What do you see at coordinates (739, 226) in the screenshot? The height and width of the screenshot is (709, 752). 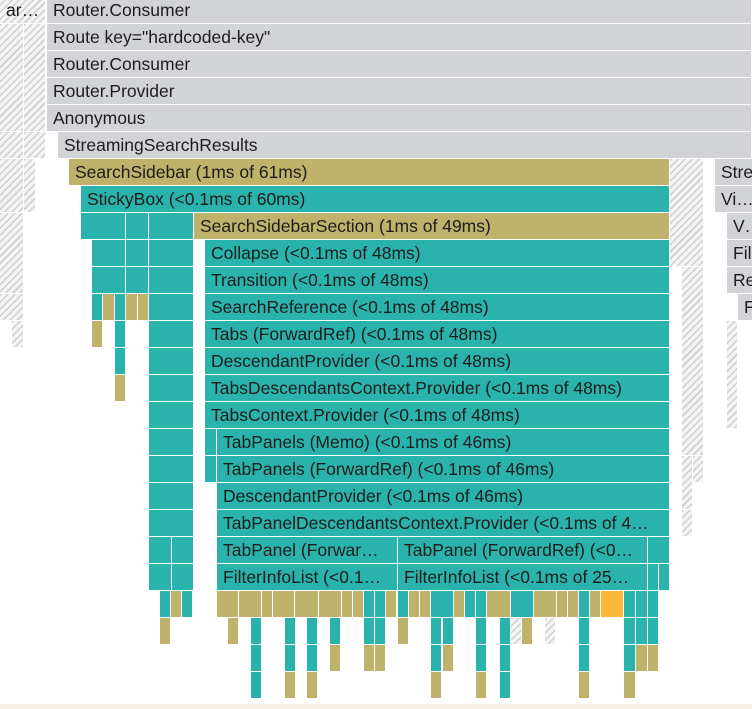 I see `flame-node-vis: Vis` at bounding box center [739, 226].